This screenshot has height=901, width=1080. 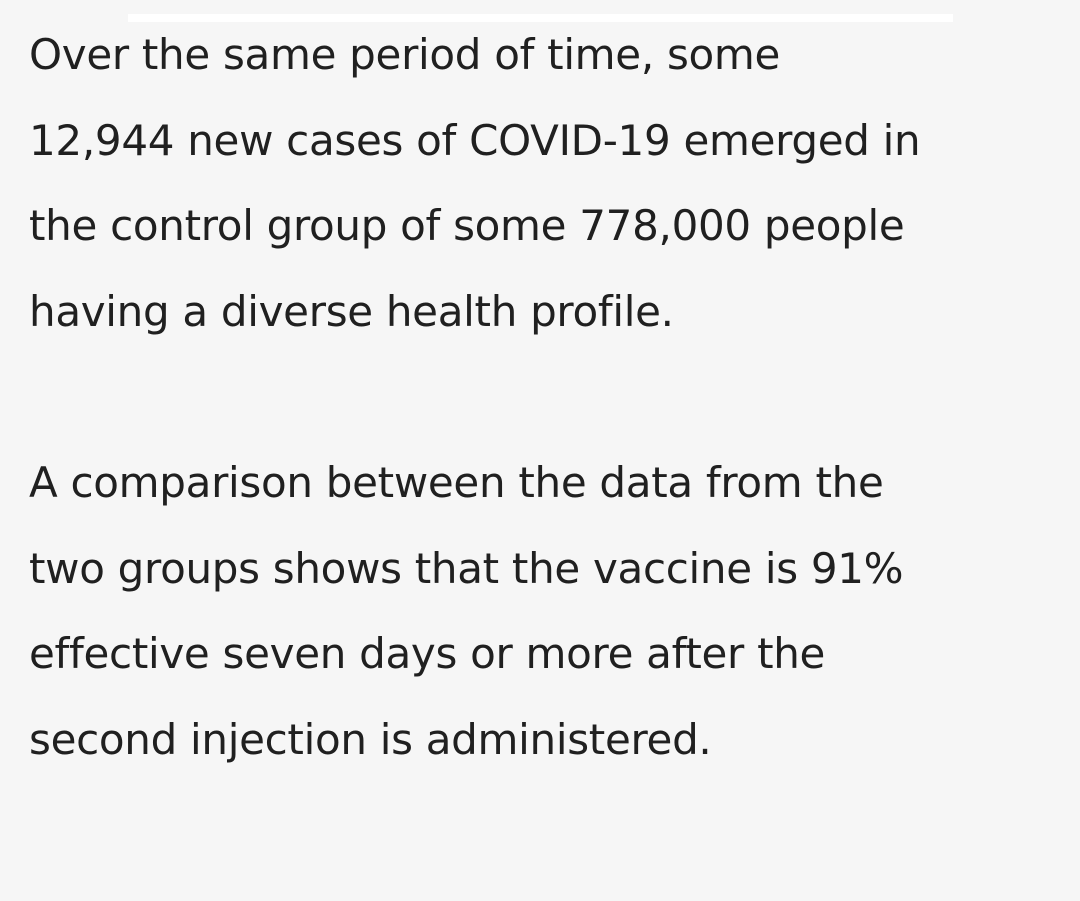 I want to click on paragraph-line: two groups shows that the vaccine is 91%, so click(x=466, y=568).